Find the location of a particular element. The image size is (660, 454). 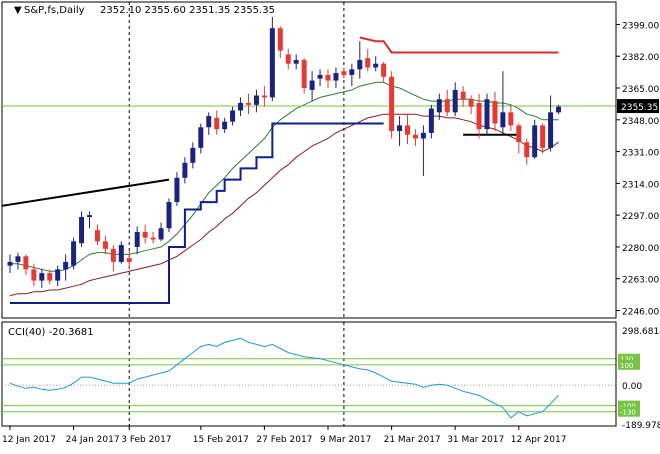

price-tick-label-4: 2331.00 is located at coordinates (640, 154).